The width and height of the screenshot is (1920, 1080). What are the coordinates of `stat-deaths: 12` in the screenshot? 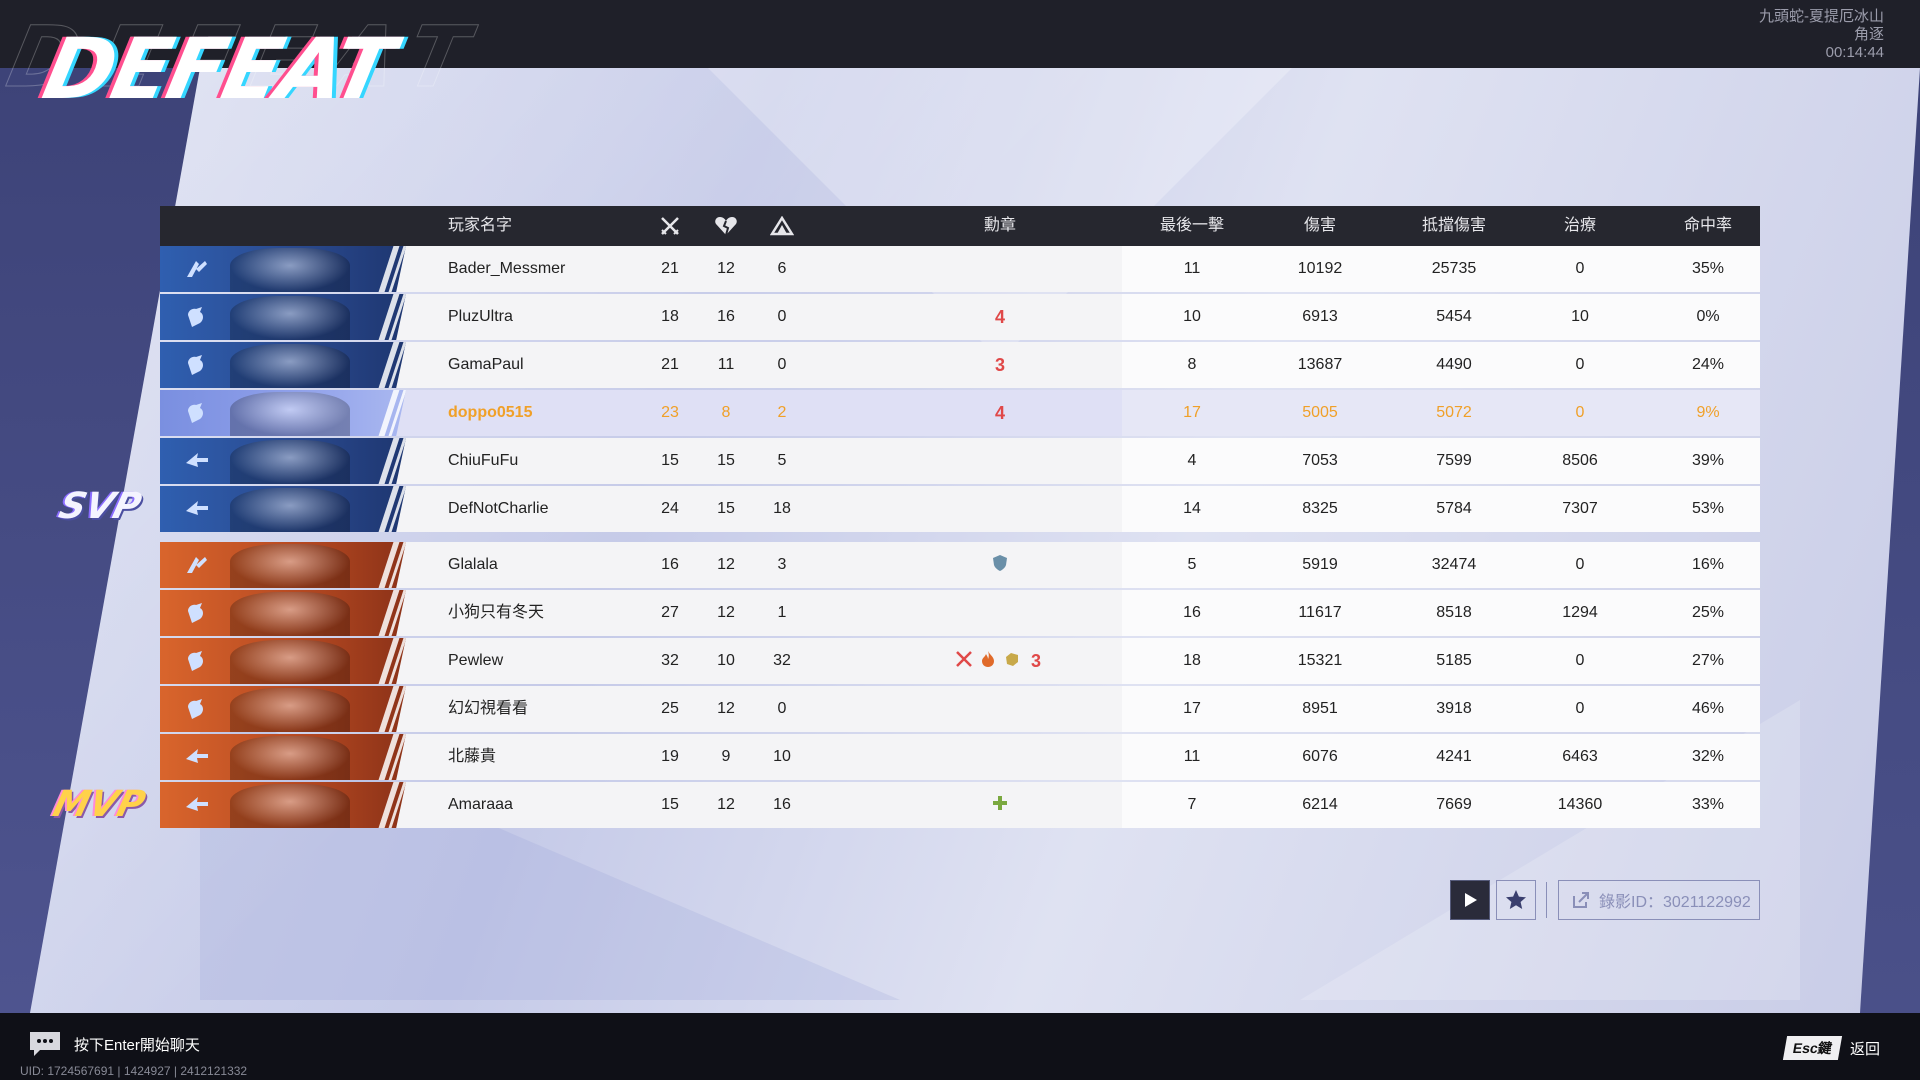 It's located at (726, 804).